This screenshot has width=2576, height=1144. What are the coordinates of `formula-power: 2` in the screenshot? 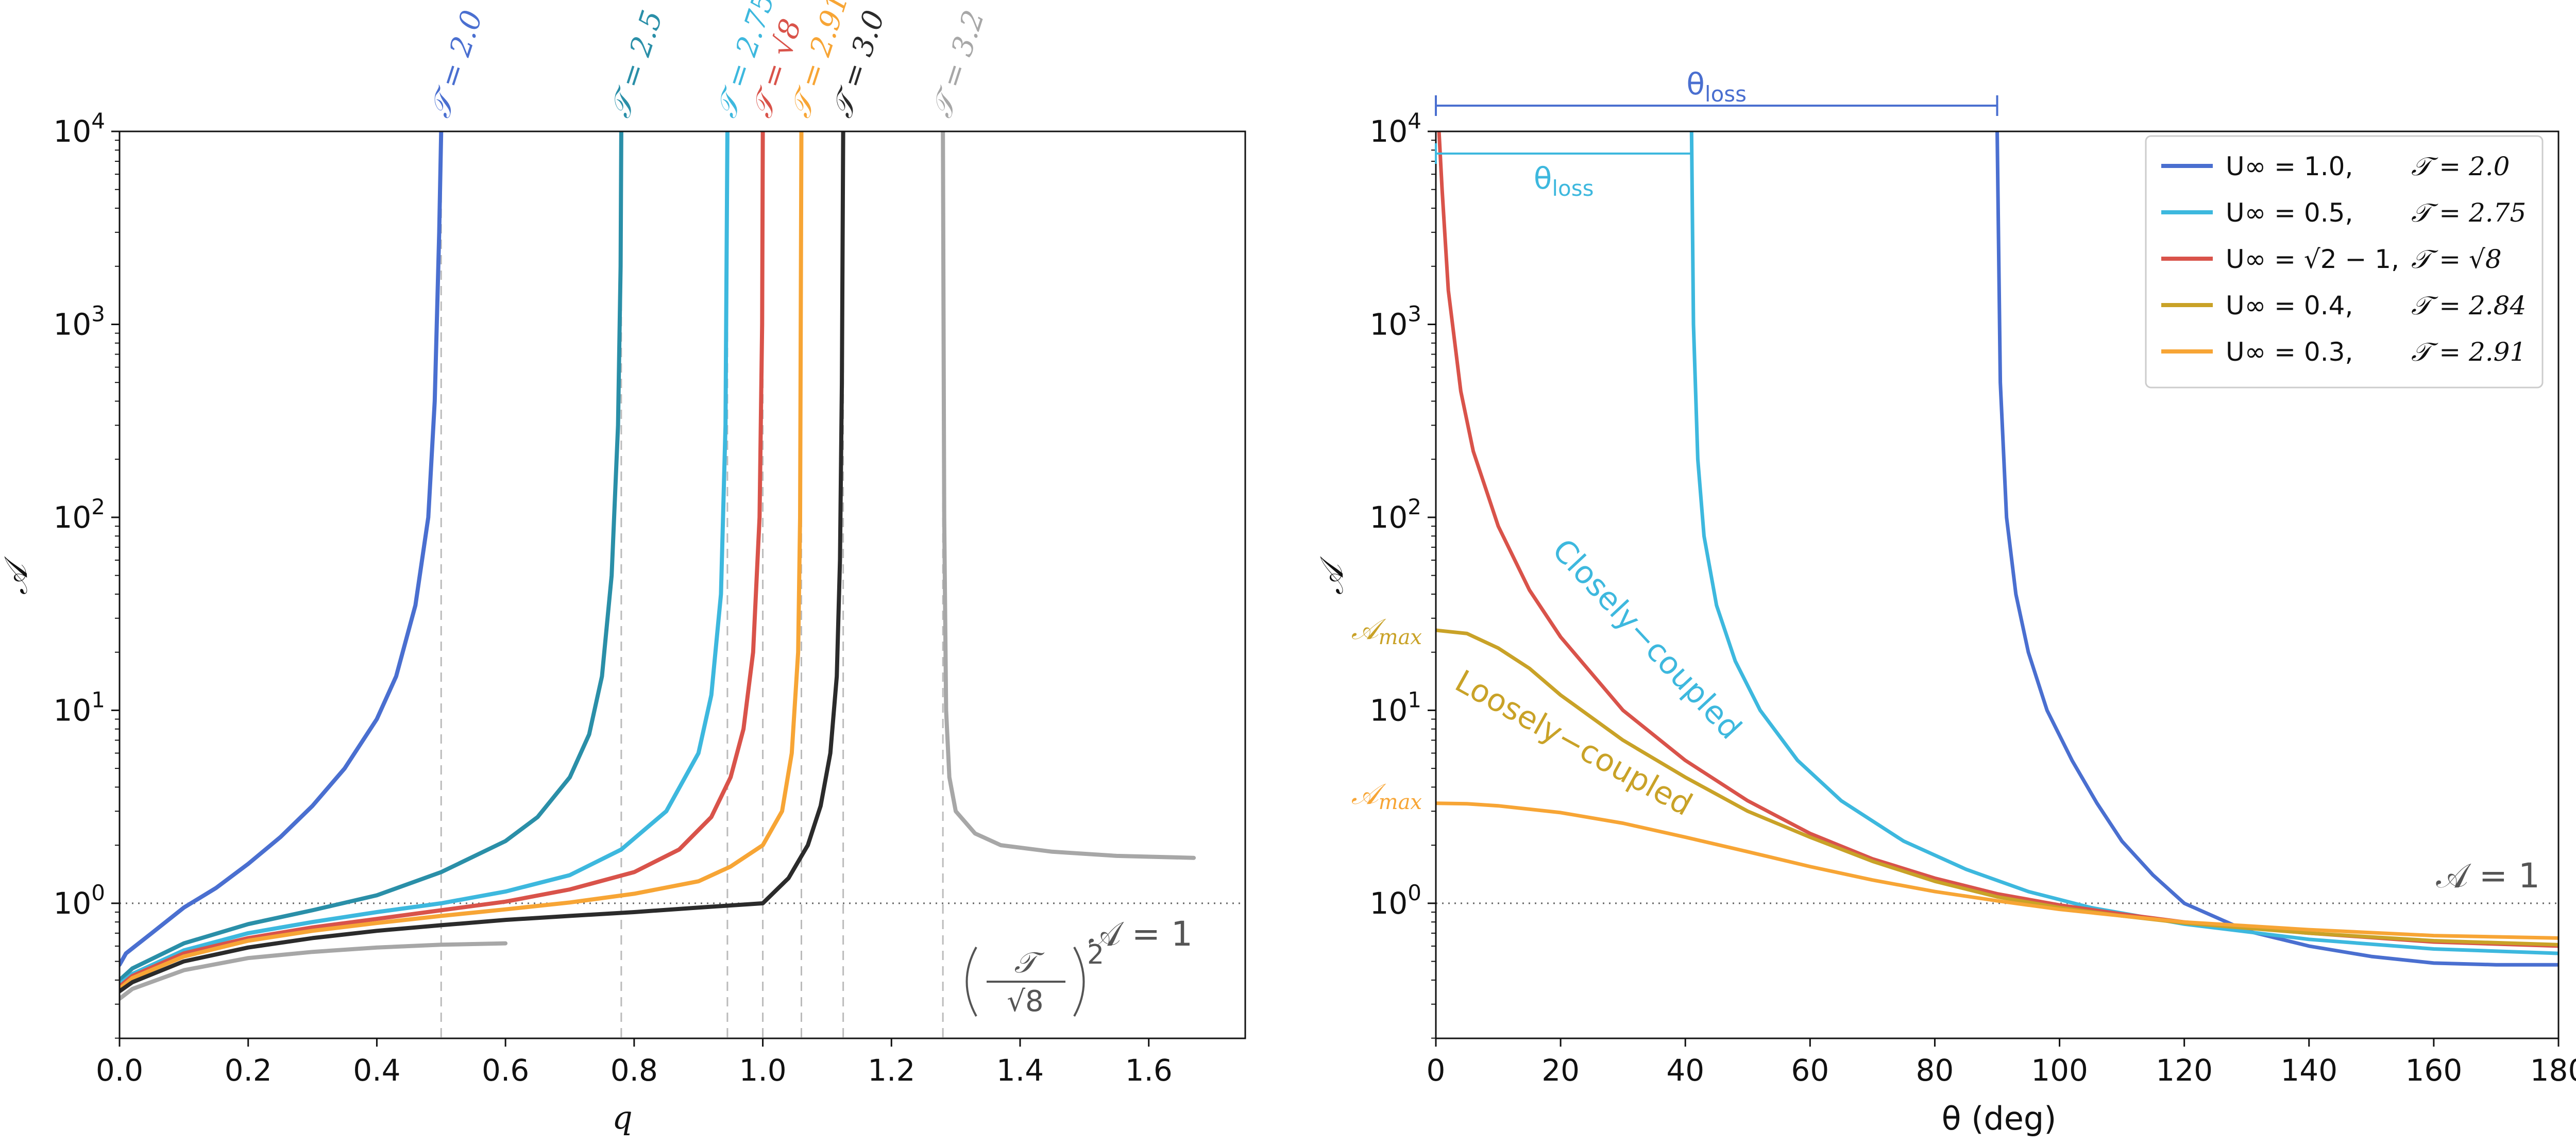 It's located at (1095, 954).